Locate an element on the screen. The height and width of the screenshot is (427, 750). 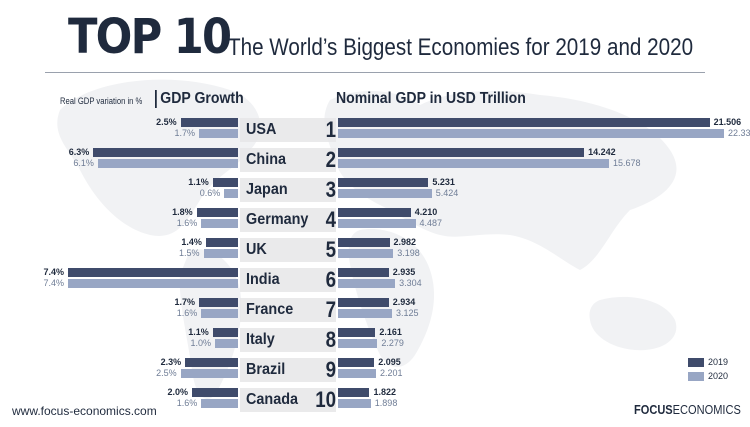
gdp-label-2020: 1.898 is located at coordinates (386, 403).